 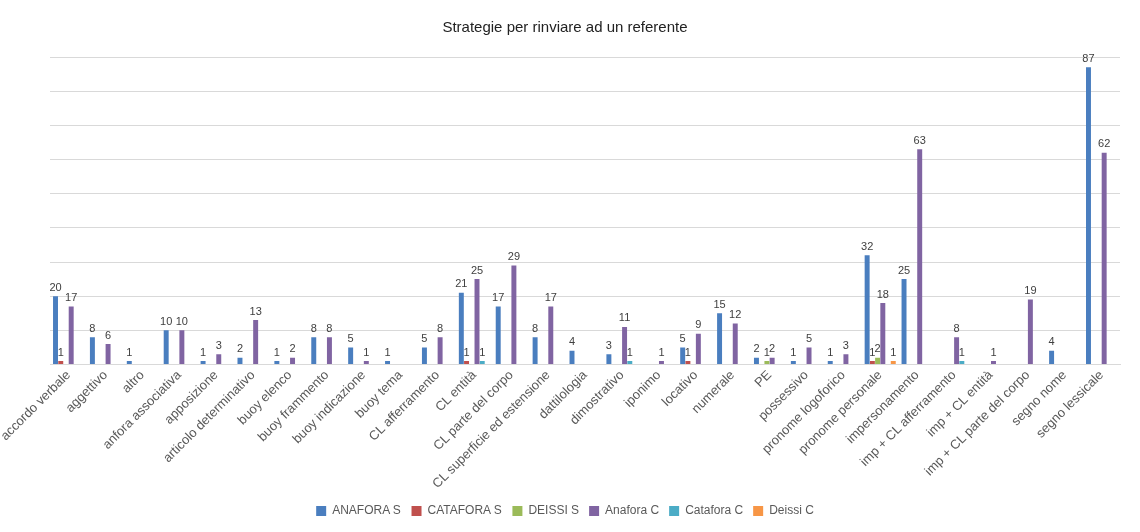 I want to click on data-label: 62, so click(x=1104, y=143).